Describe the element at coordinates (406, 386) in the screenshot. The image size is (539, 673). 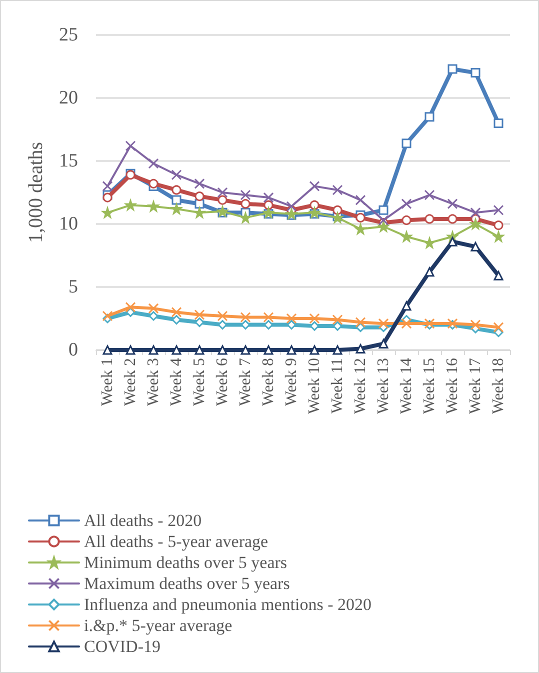
I see `x-tick-label: Week 14` at that location.